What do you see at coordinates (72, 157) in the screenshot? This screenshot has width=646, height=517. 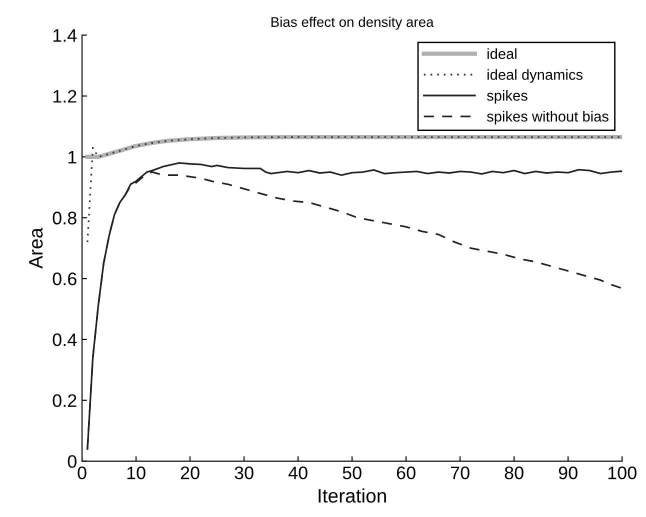 I see `y-tick-label: 1` at bounding box center [72, 157].